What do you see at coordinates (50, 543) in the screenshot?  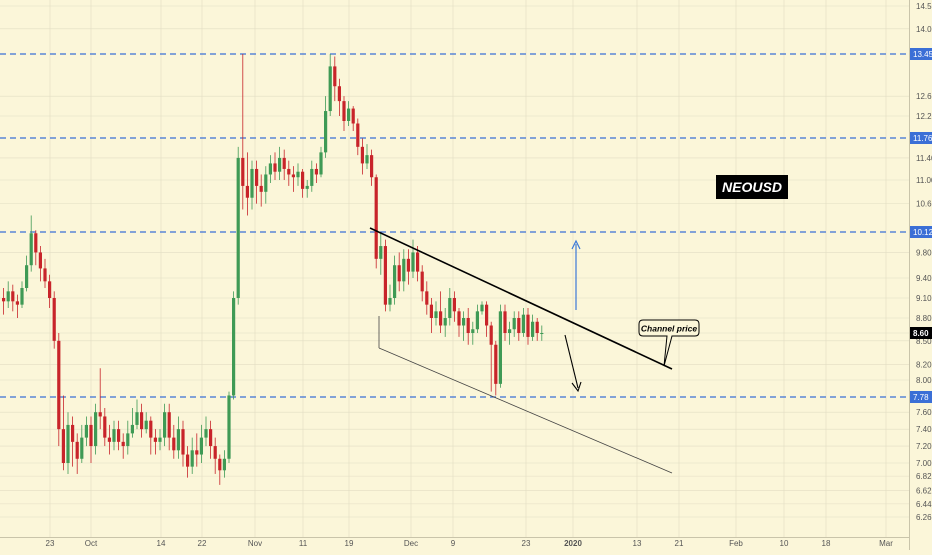 I see `x-tick-label: 23` at bounding box center [50, 543].